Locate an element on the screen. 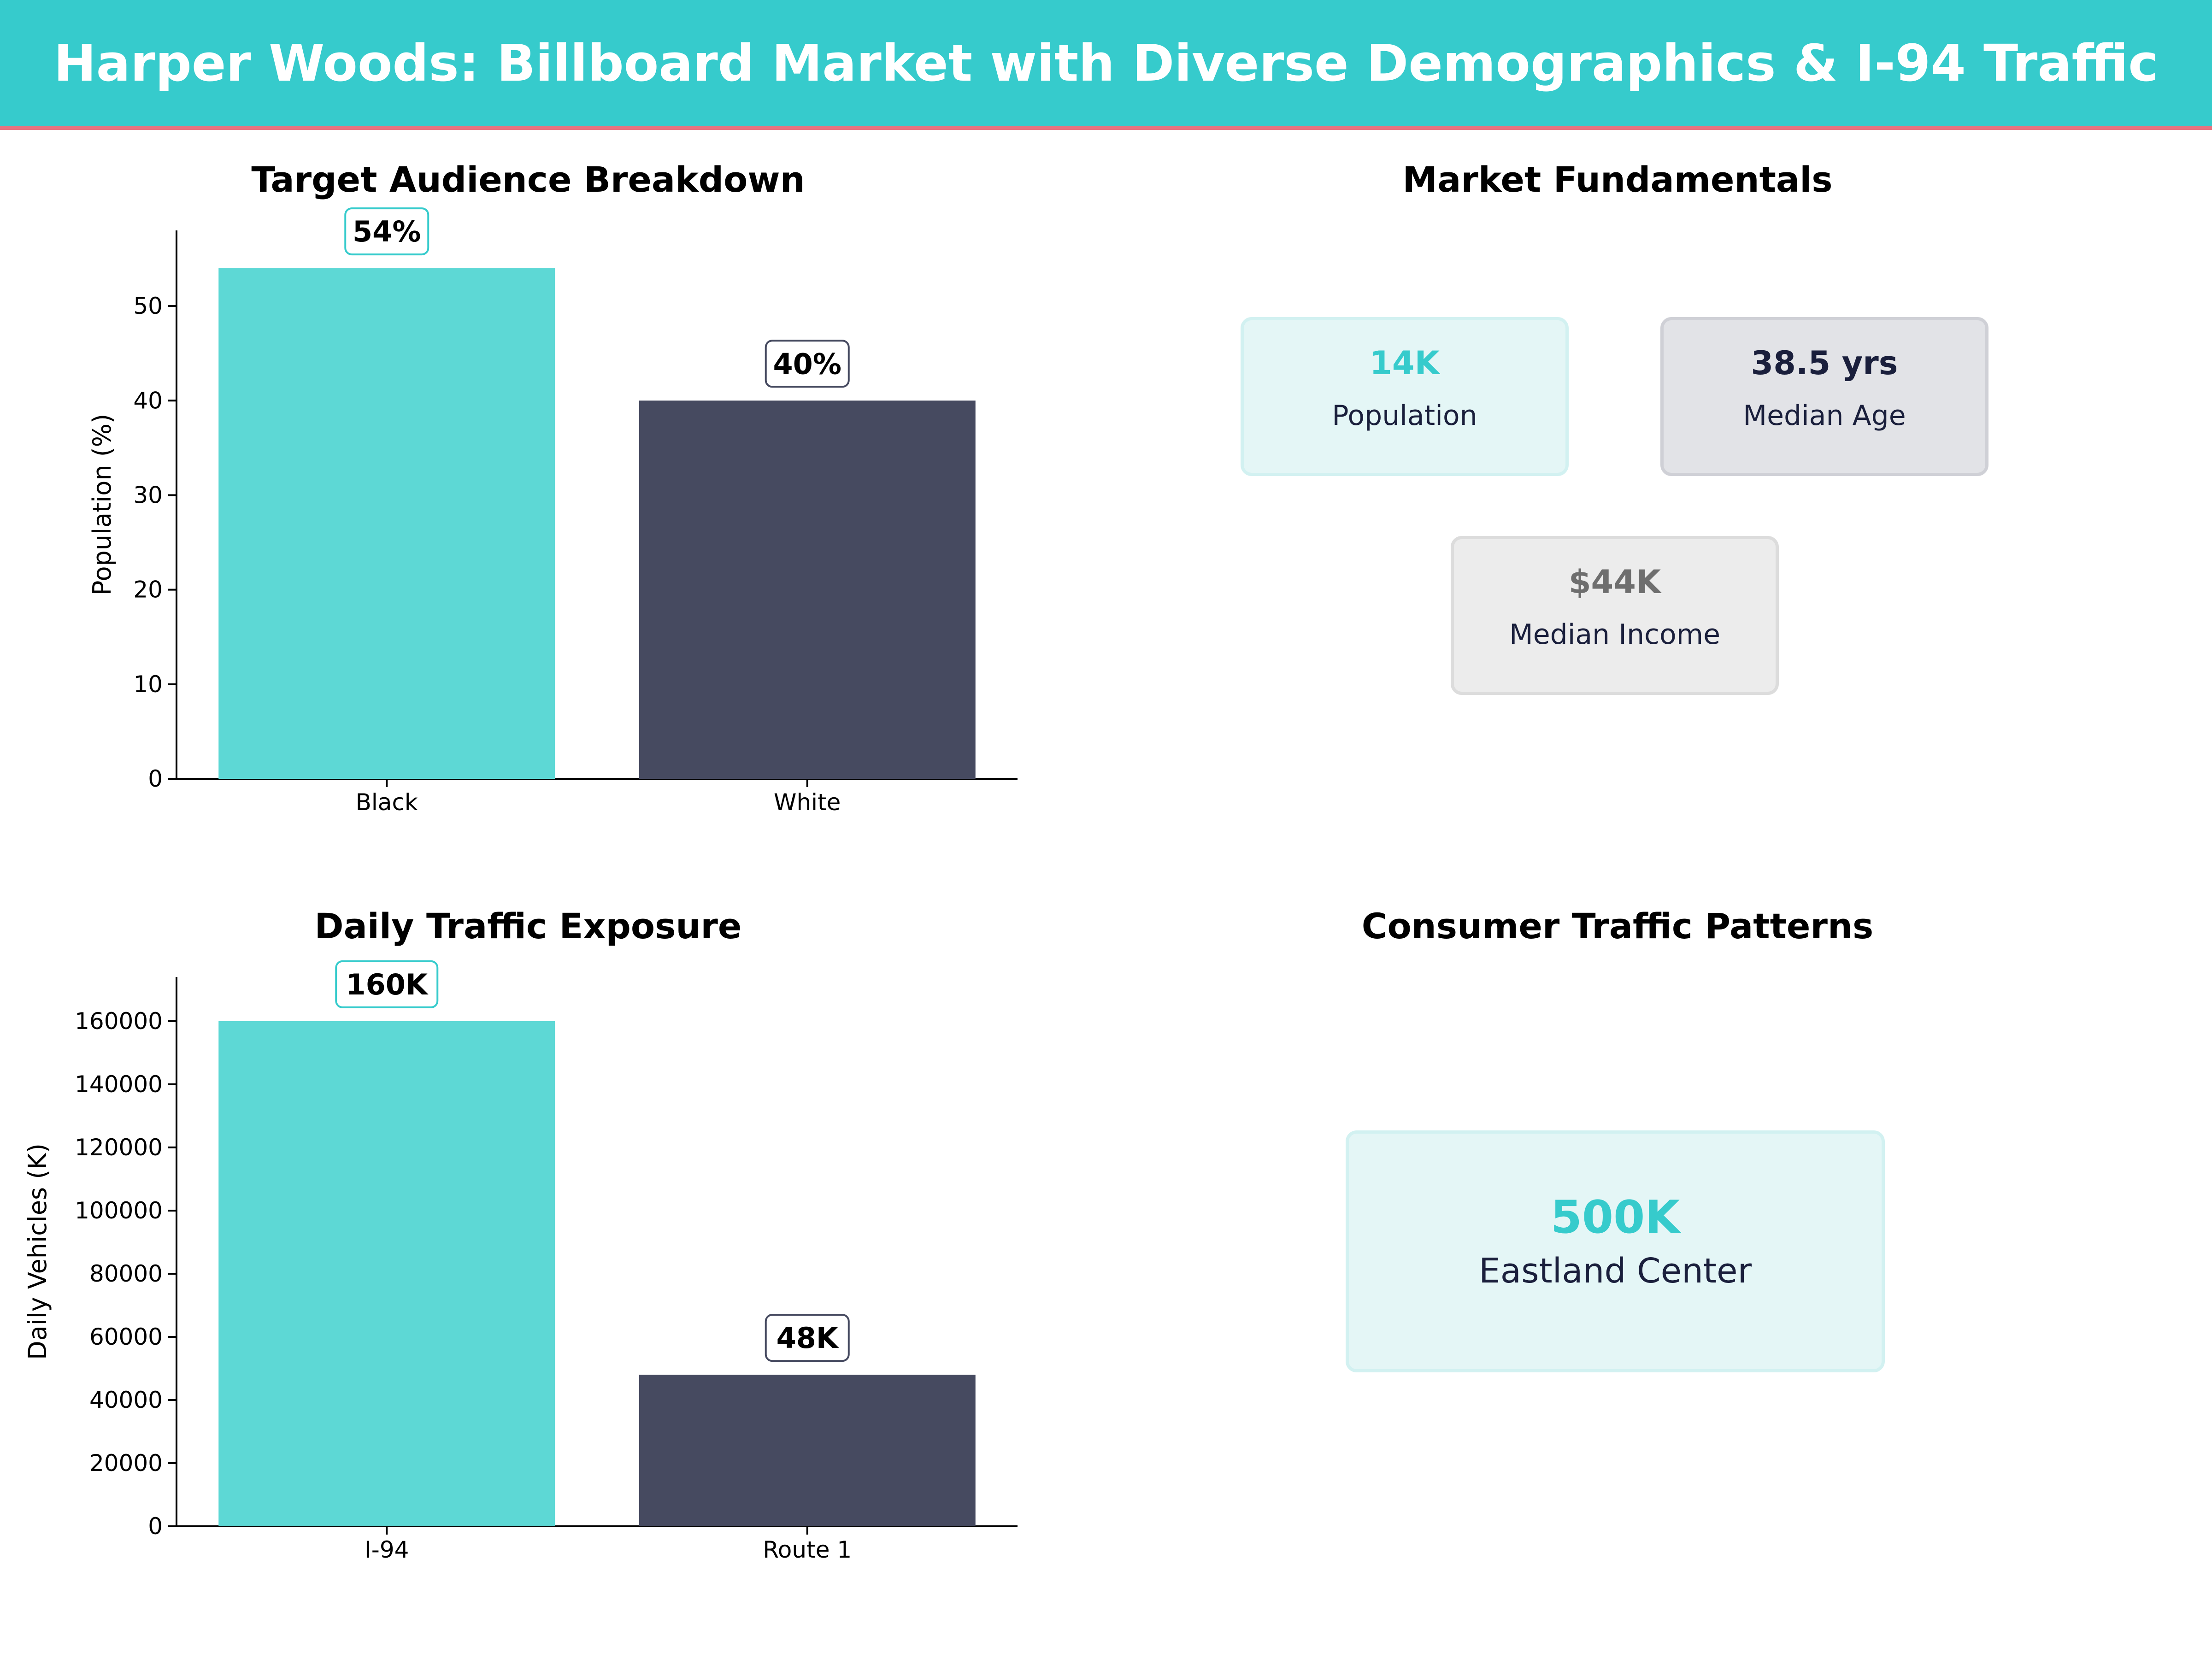 The height and width of the screenshot is (1659, 2212). kpi-card-median-income: $44K Median Income is located at coordinates (1615, 615).